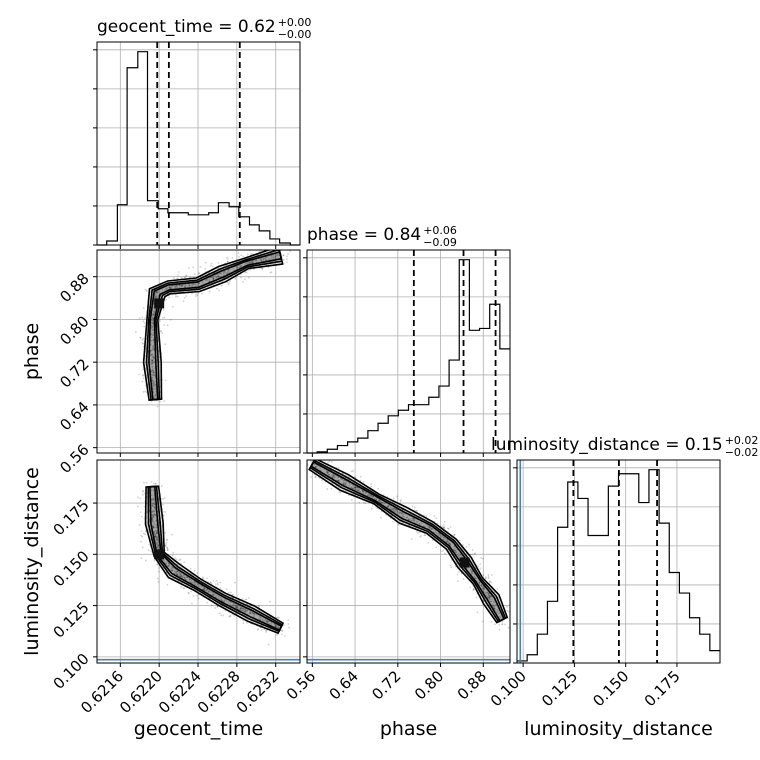 Image resolution: width=760 pixels, height=760 pixels. I want to click on panel-frame, so click(408, 351).